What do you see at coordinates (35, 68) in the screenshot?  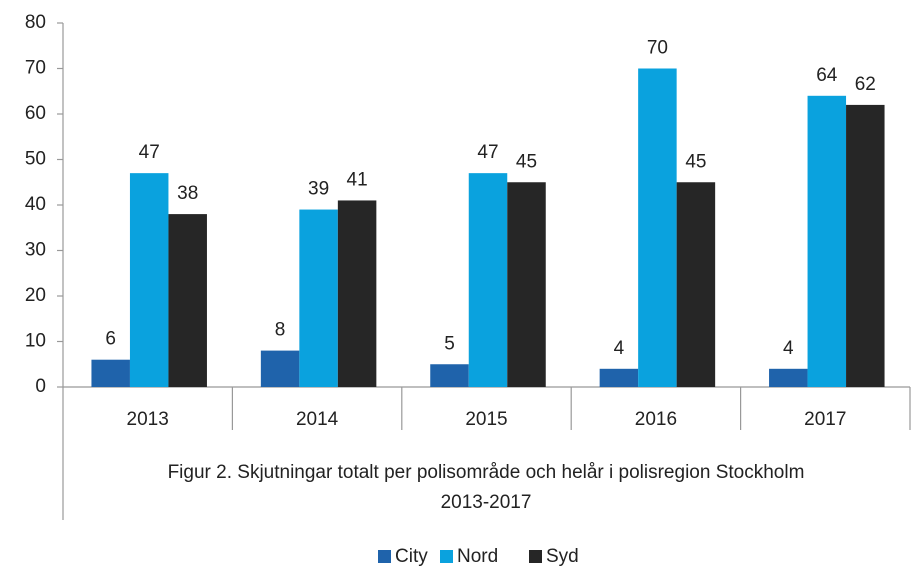 I see `y-tick-label: 70` at bounding box center [35, 68].